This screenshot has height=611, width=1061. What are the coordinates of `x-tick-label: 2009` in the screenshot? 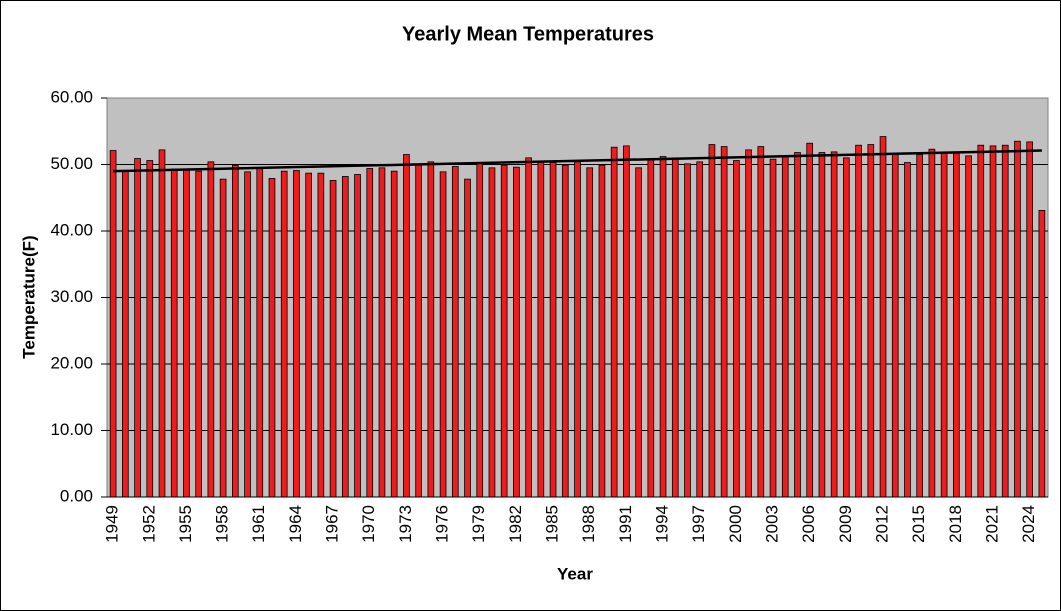 It's located at (845, 524).